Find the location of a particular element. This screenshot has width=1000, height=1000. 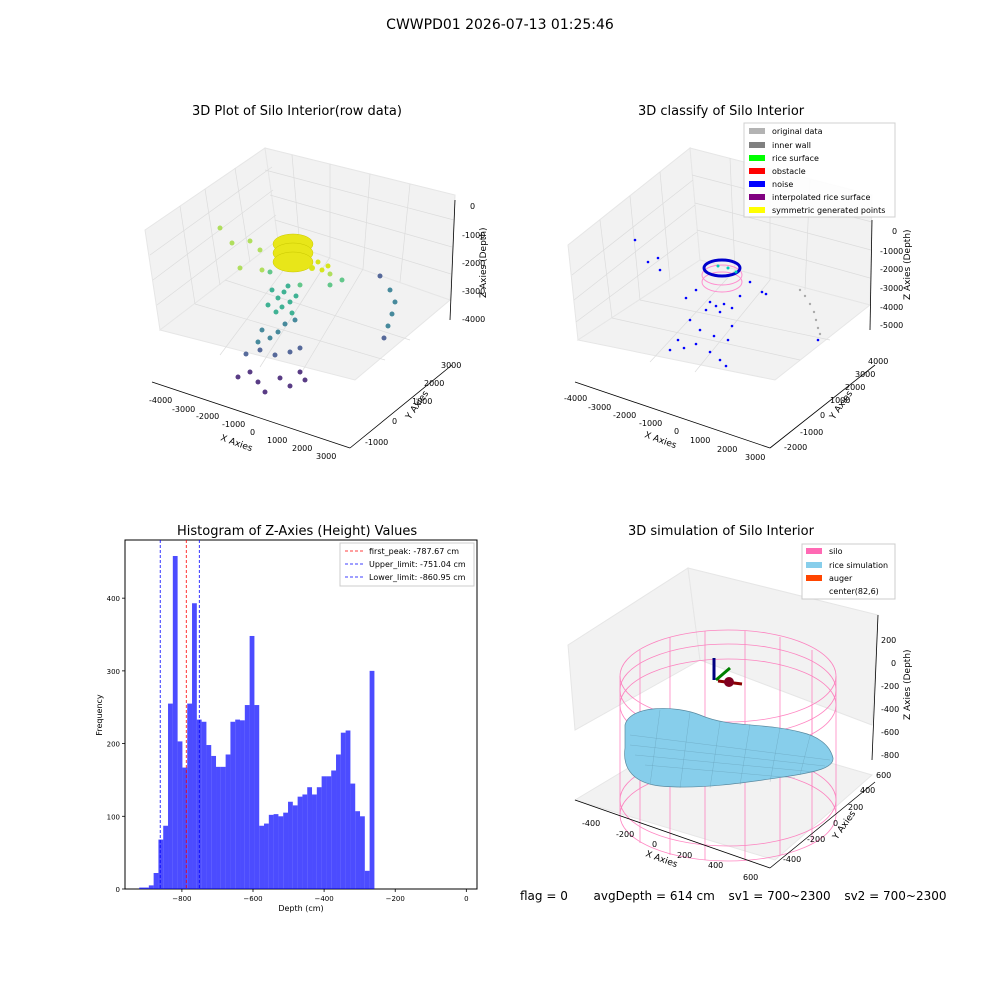

sim-xtick: 400 is located at coordinates (715, 865).